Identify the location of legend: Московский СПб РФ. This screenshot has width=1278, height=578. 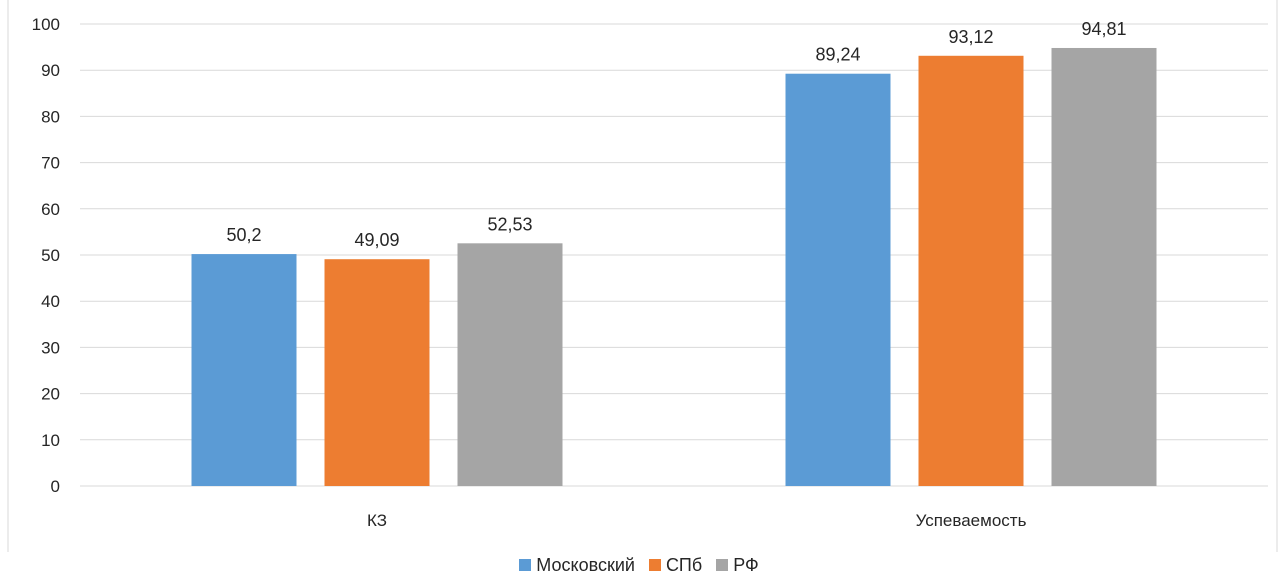
(639, 565).